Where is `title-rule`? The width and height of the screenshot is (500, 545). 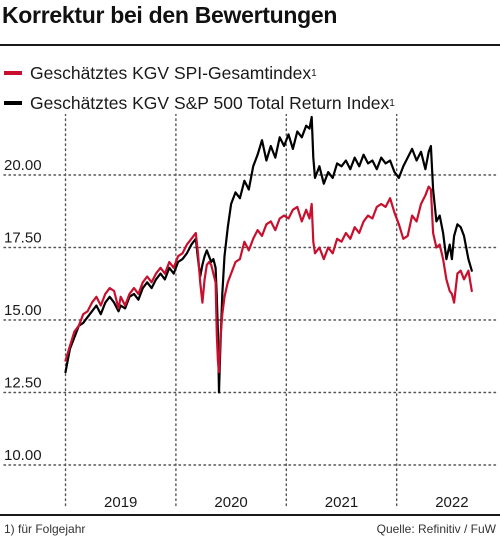
title-rule is located at coordinates (250, 45).